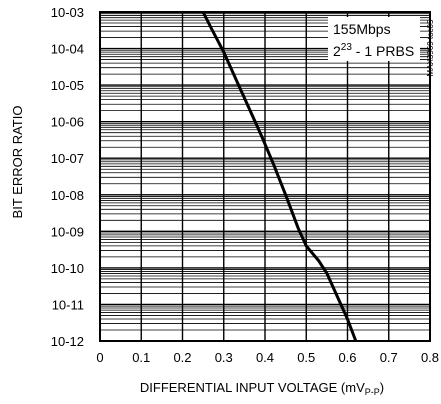 This screenshot has height=404, width=441. Describe the element at coordinates (372, 392) in the screenshot. I see `x-axis-title-sub: P-P` at that location.